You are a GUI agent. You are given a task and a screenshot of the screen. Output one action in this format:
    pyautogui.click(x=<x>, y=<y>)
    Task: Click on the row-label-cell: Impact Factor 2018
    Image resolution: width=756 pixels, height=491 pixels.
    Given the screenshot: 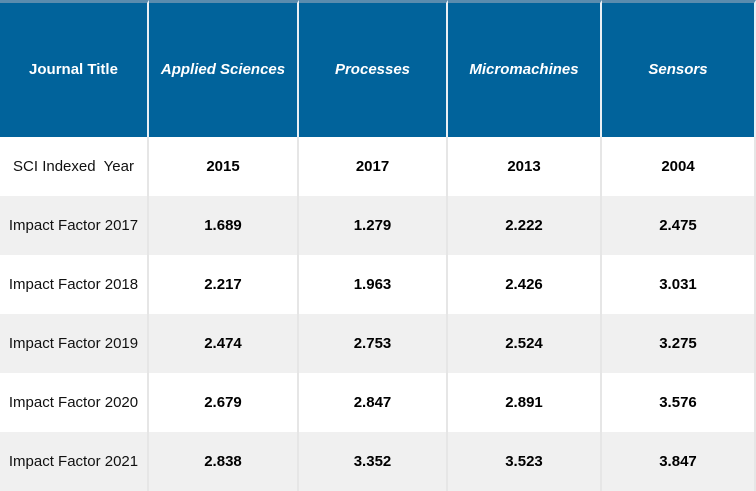 What is the action you would take?
    pyautogui.click(x=74, y=284)
    